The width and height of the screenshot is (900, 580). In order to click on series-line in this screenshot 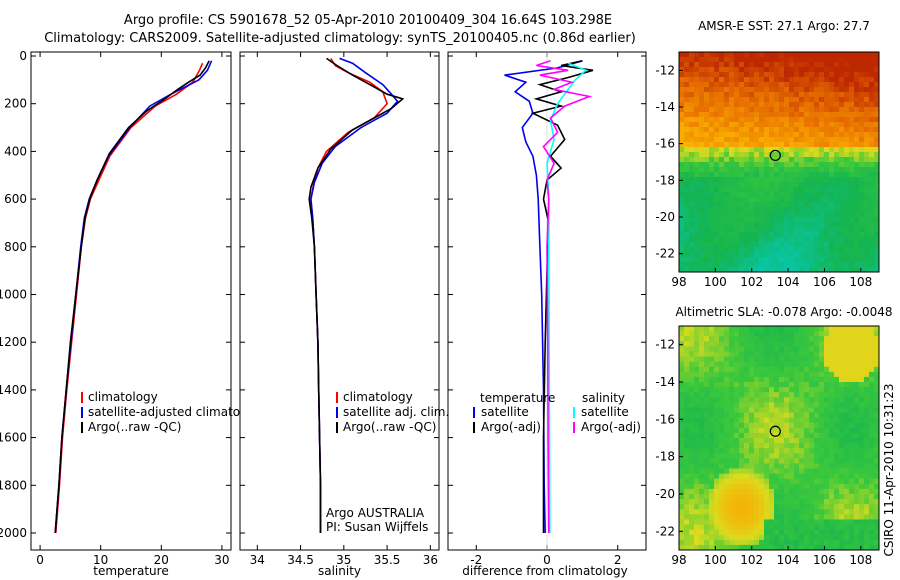, I will do `click(356, 295)`.